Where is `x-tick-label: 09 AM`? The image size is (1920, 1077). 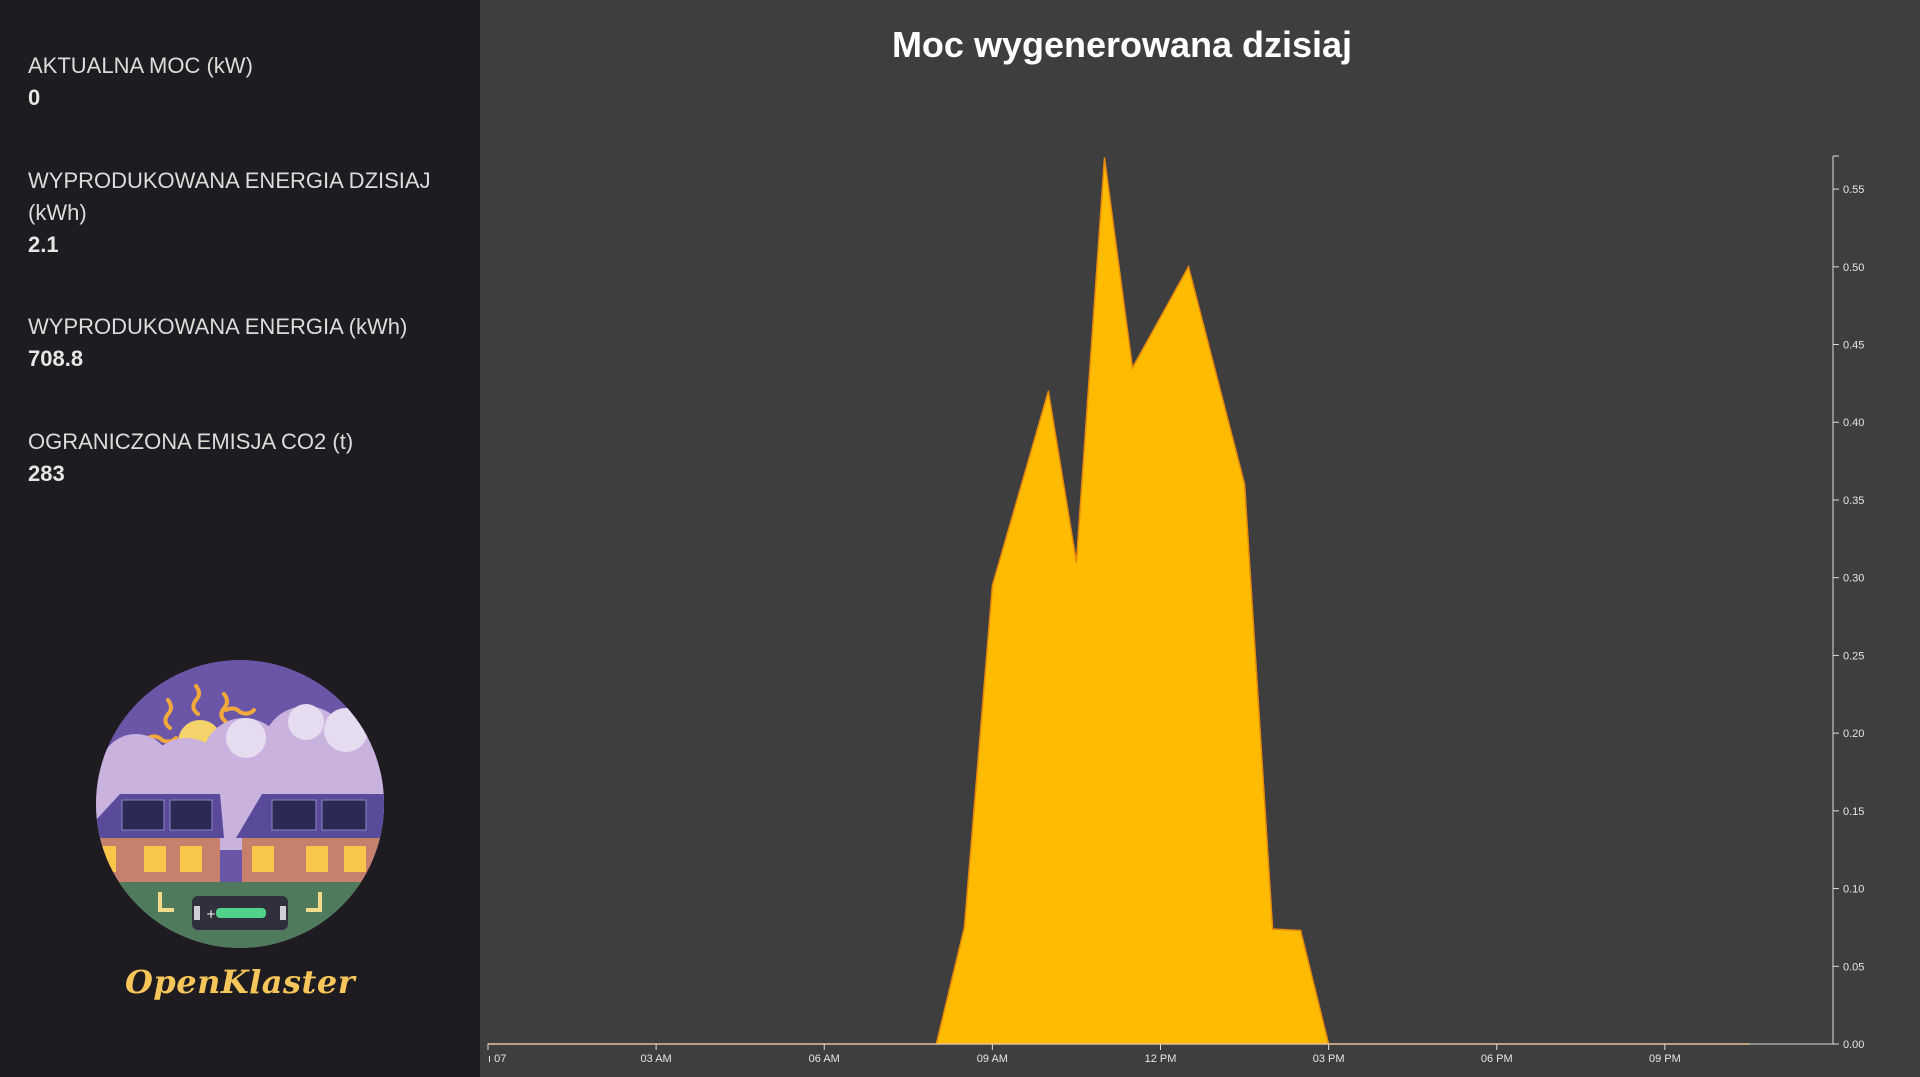
x-tick-label: 09 AM is located at coordinates (992, 1059).